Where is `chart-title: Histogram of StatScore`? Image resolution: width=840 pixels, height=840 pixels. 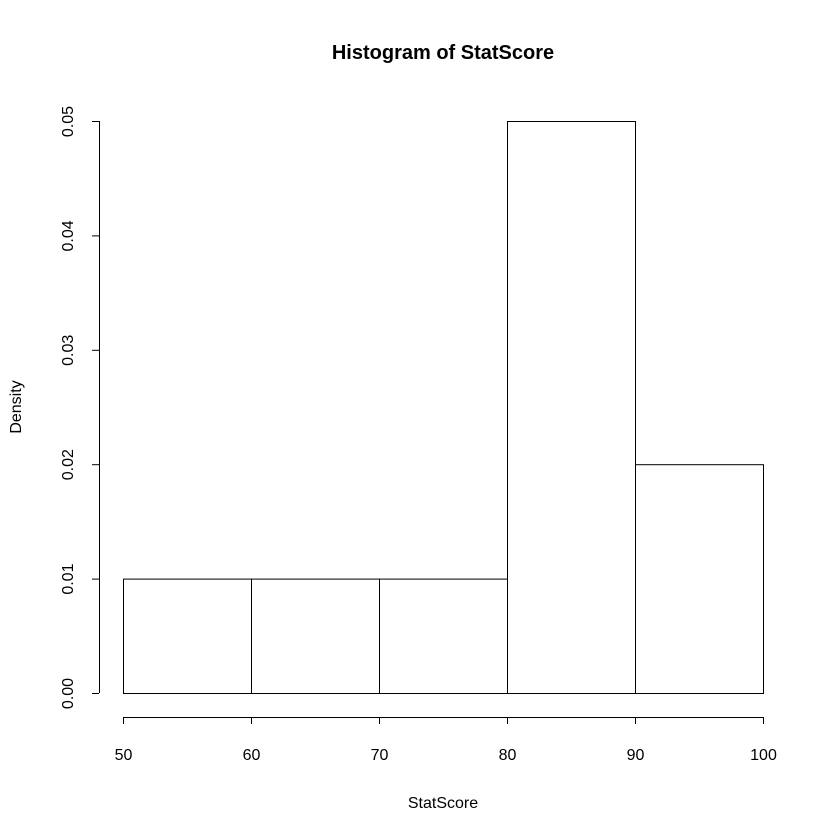 chart-title: Histogram of StatScore is located at coordinates (443, 53).